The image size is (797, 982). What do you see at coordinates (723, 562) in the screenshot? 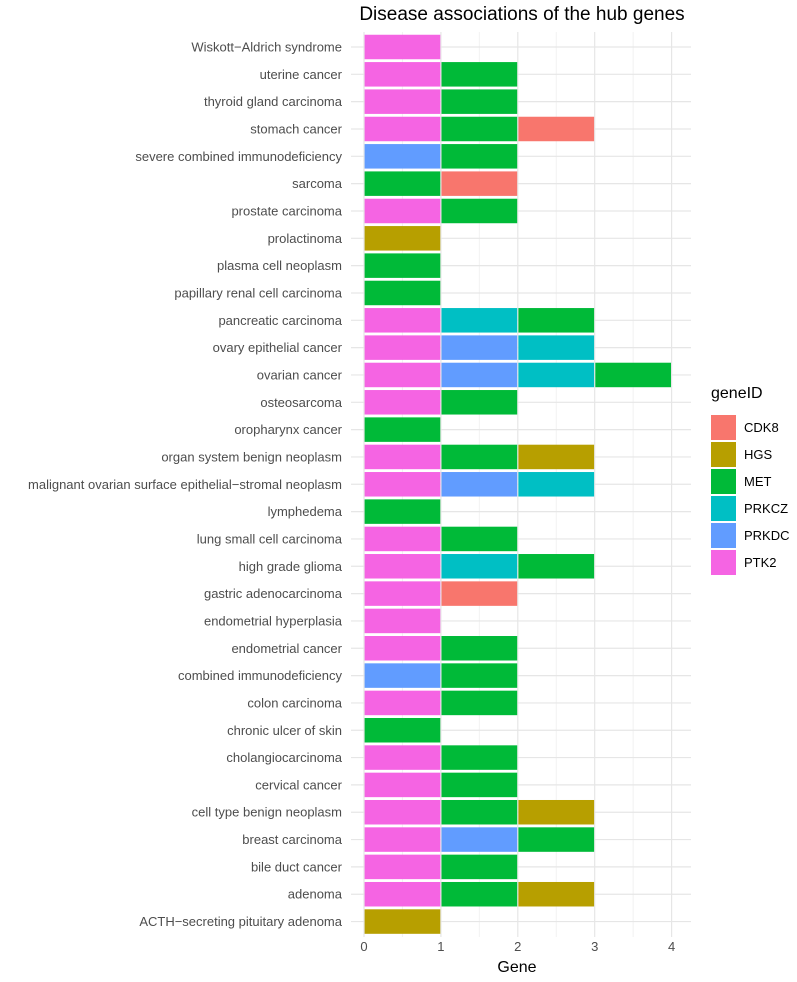
I see `legend-key-ptk2` at bounding box center [723, 562].